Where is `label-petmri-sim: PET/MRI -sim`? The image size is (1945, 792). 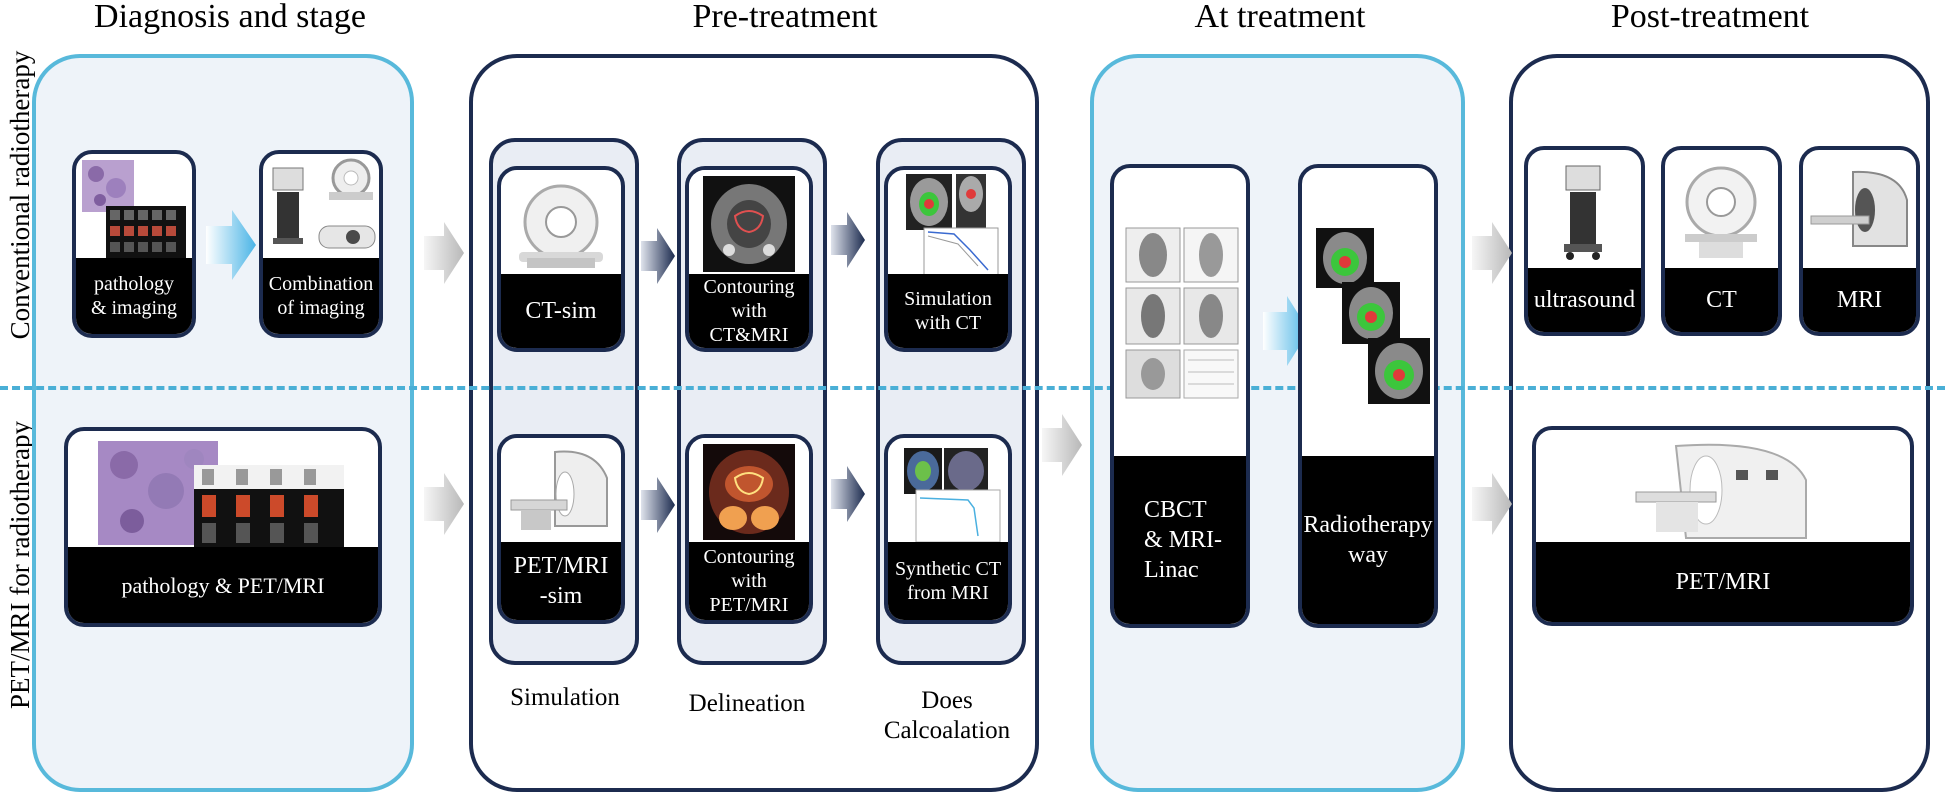
label-petmri-sim: PET/MRI -sim is located at coordinates (561, 581).